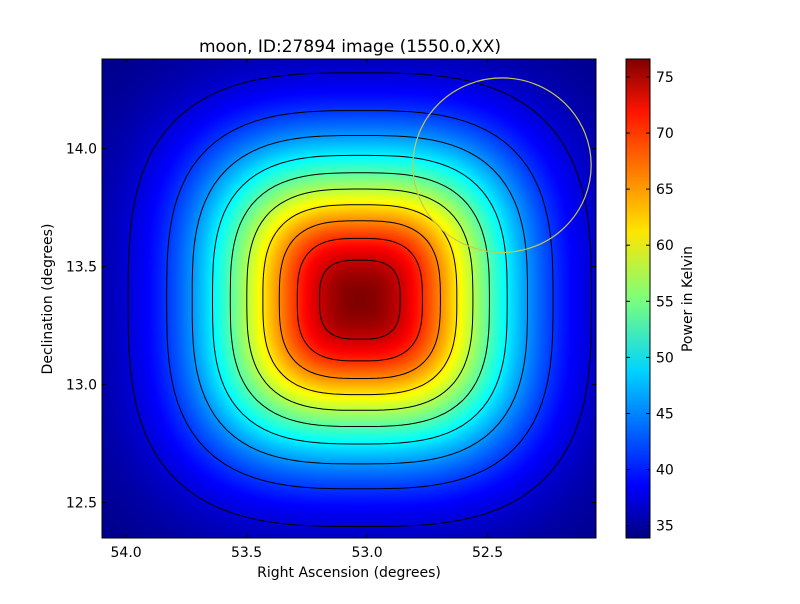 This screenshot has width=800, height=604. Describe the element at coordinates (665, 527) in the screenshot. I see `colorbar-tick-label: 35` at that location.